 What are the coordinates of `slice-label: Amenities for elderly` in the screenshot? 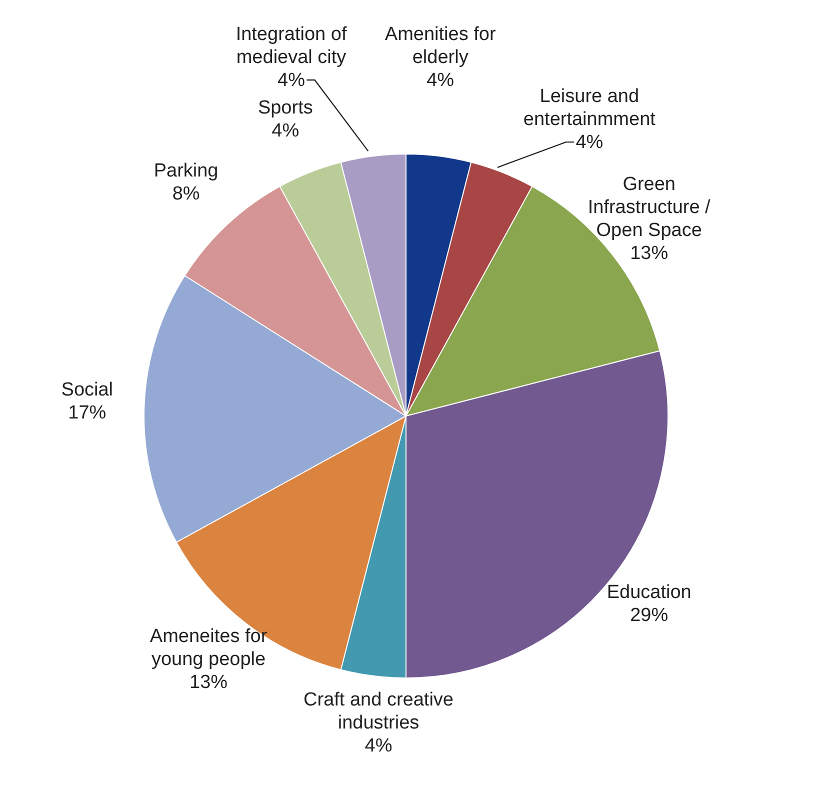 It's located at (440, 45).